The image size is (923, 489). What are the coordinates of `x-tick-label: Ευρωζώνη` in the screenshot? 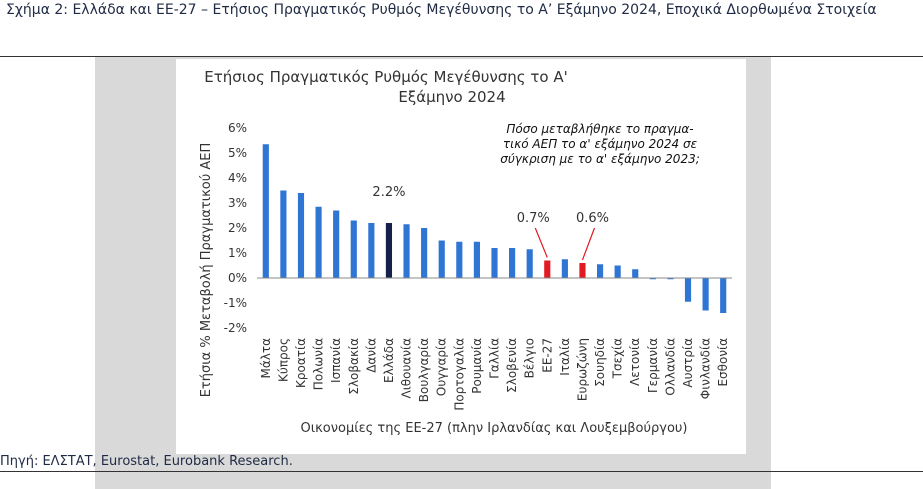 It's located at (582, 369).